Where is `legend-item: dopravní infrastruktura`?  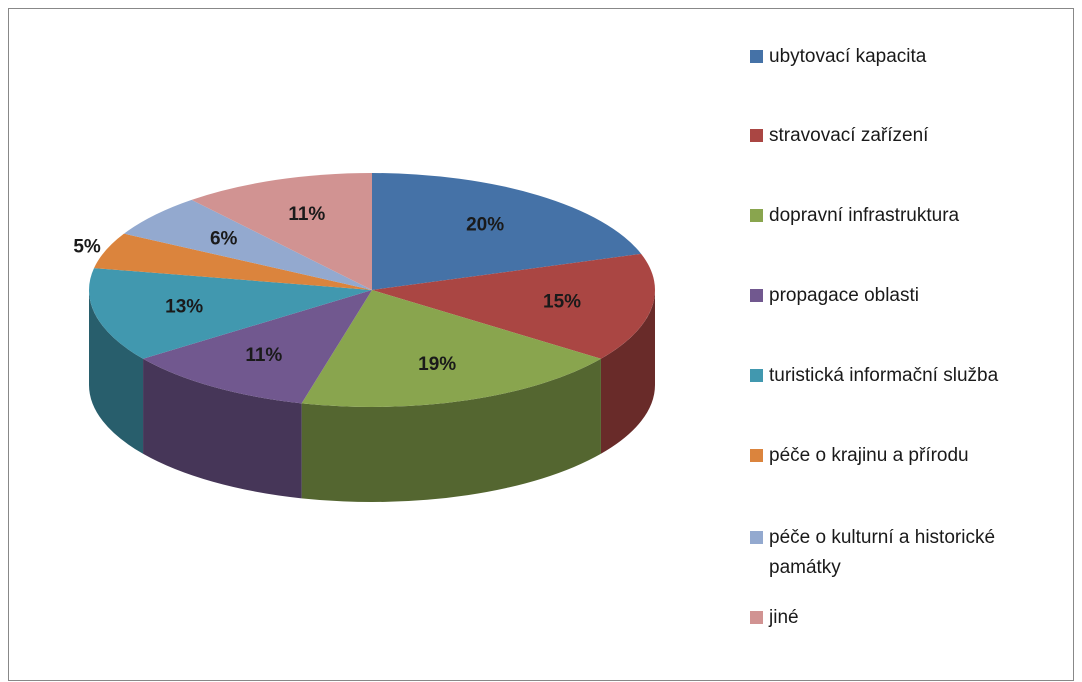
legend-item: dopravní infrastruktura is located at coordinates (905, 216).